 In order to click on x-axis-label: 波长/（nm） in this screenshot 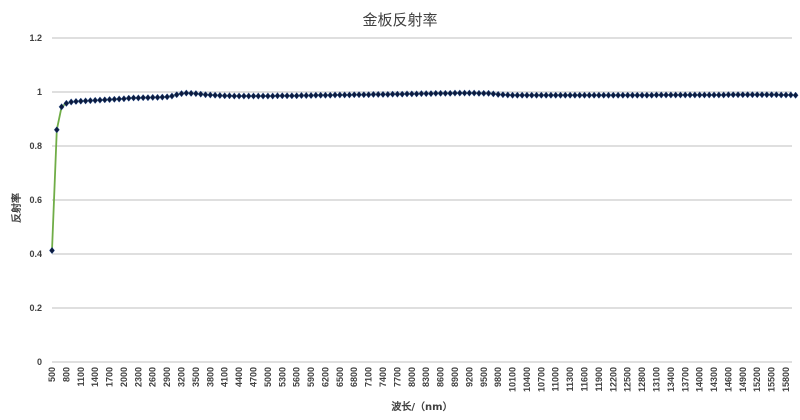, I will do `click(421, 406)`.